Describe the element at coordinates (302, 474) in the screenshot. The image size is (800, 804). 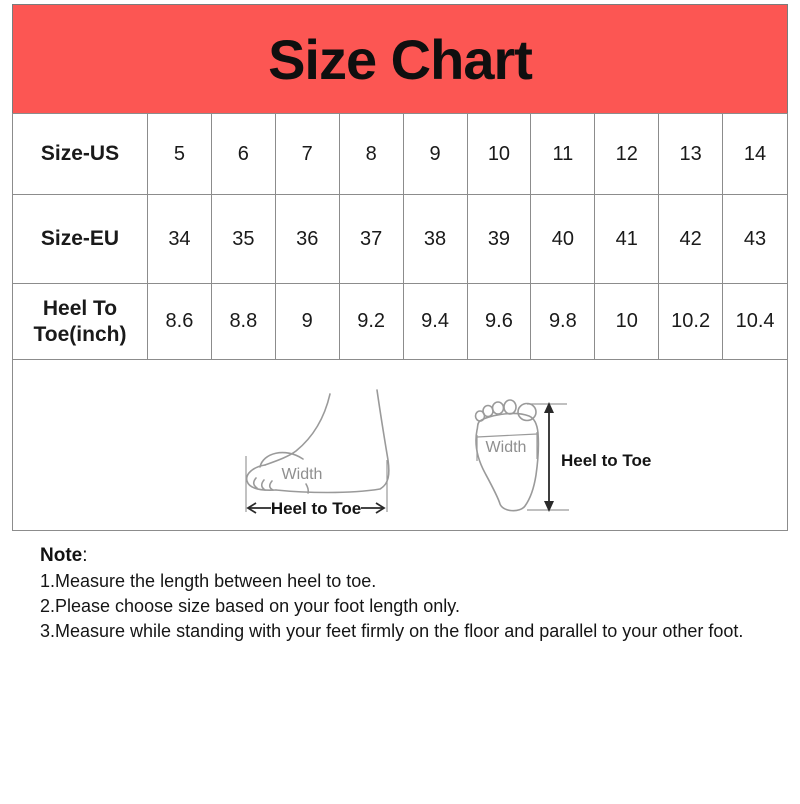
I see `side-view-width-label: Width` at that location.